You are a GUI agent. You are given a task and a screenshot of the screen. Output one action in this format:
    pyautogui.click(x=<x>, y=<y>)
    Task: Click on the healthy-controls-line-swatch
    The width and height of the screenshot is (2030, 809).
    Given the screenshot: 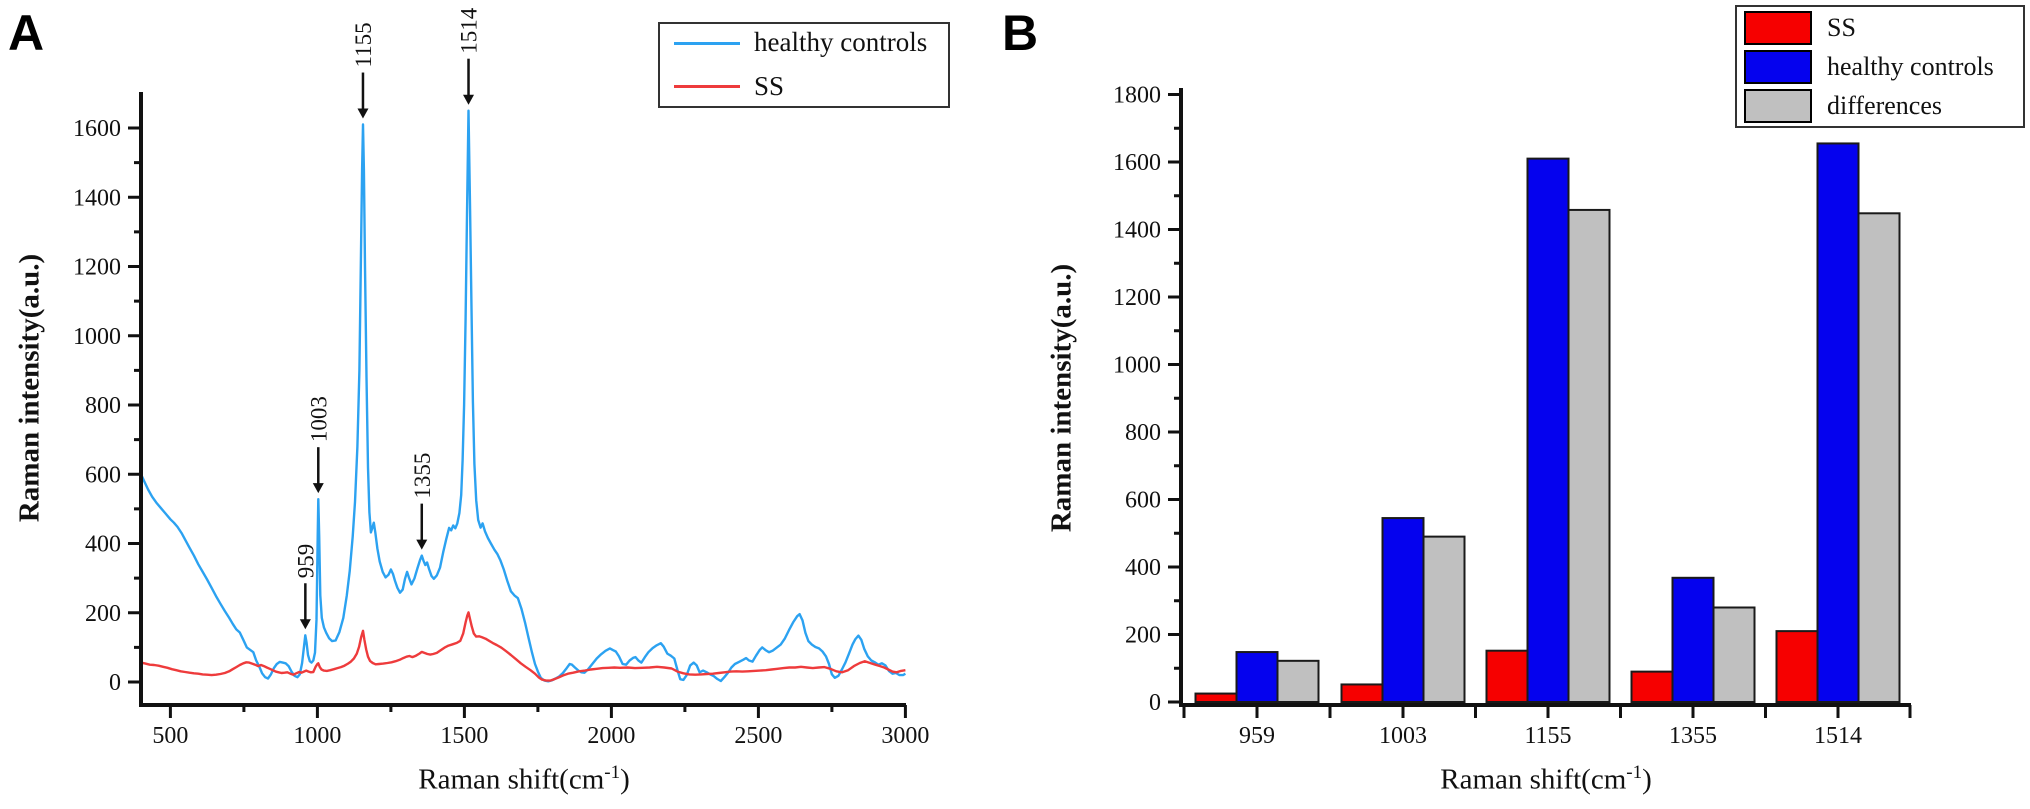 What is the action you would take?
    pyautogui.click(x=707, y=43)
    